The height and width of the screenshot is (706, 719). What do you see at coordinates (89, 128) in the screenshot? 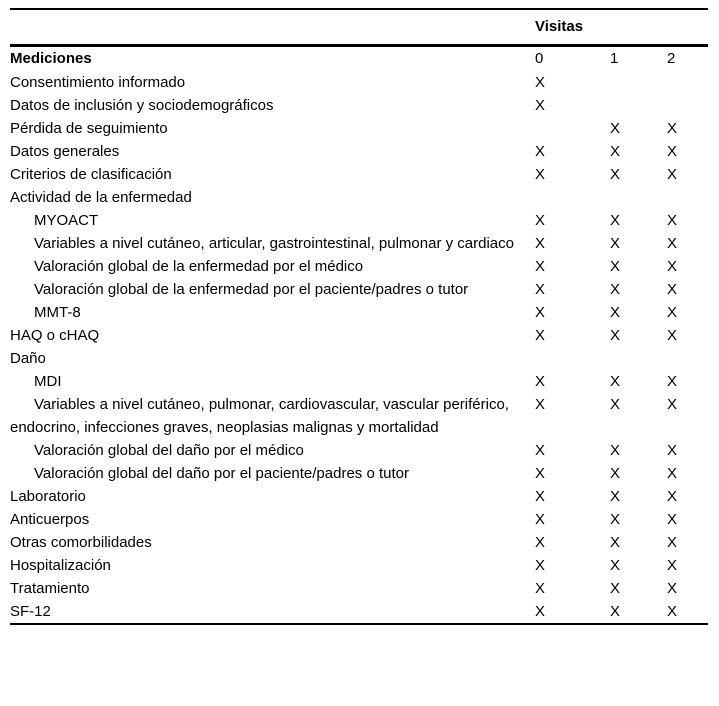
I see `row-label: Pérdida de seguimiento` at bounding box center [89, 128].